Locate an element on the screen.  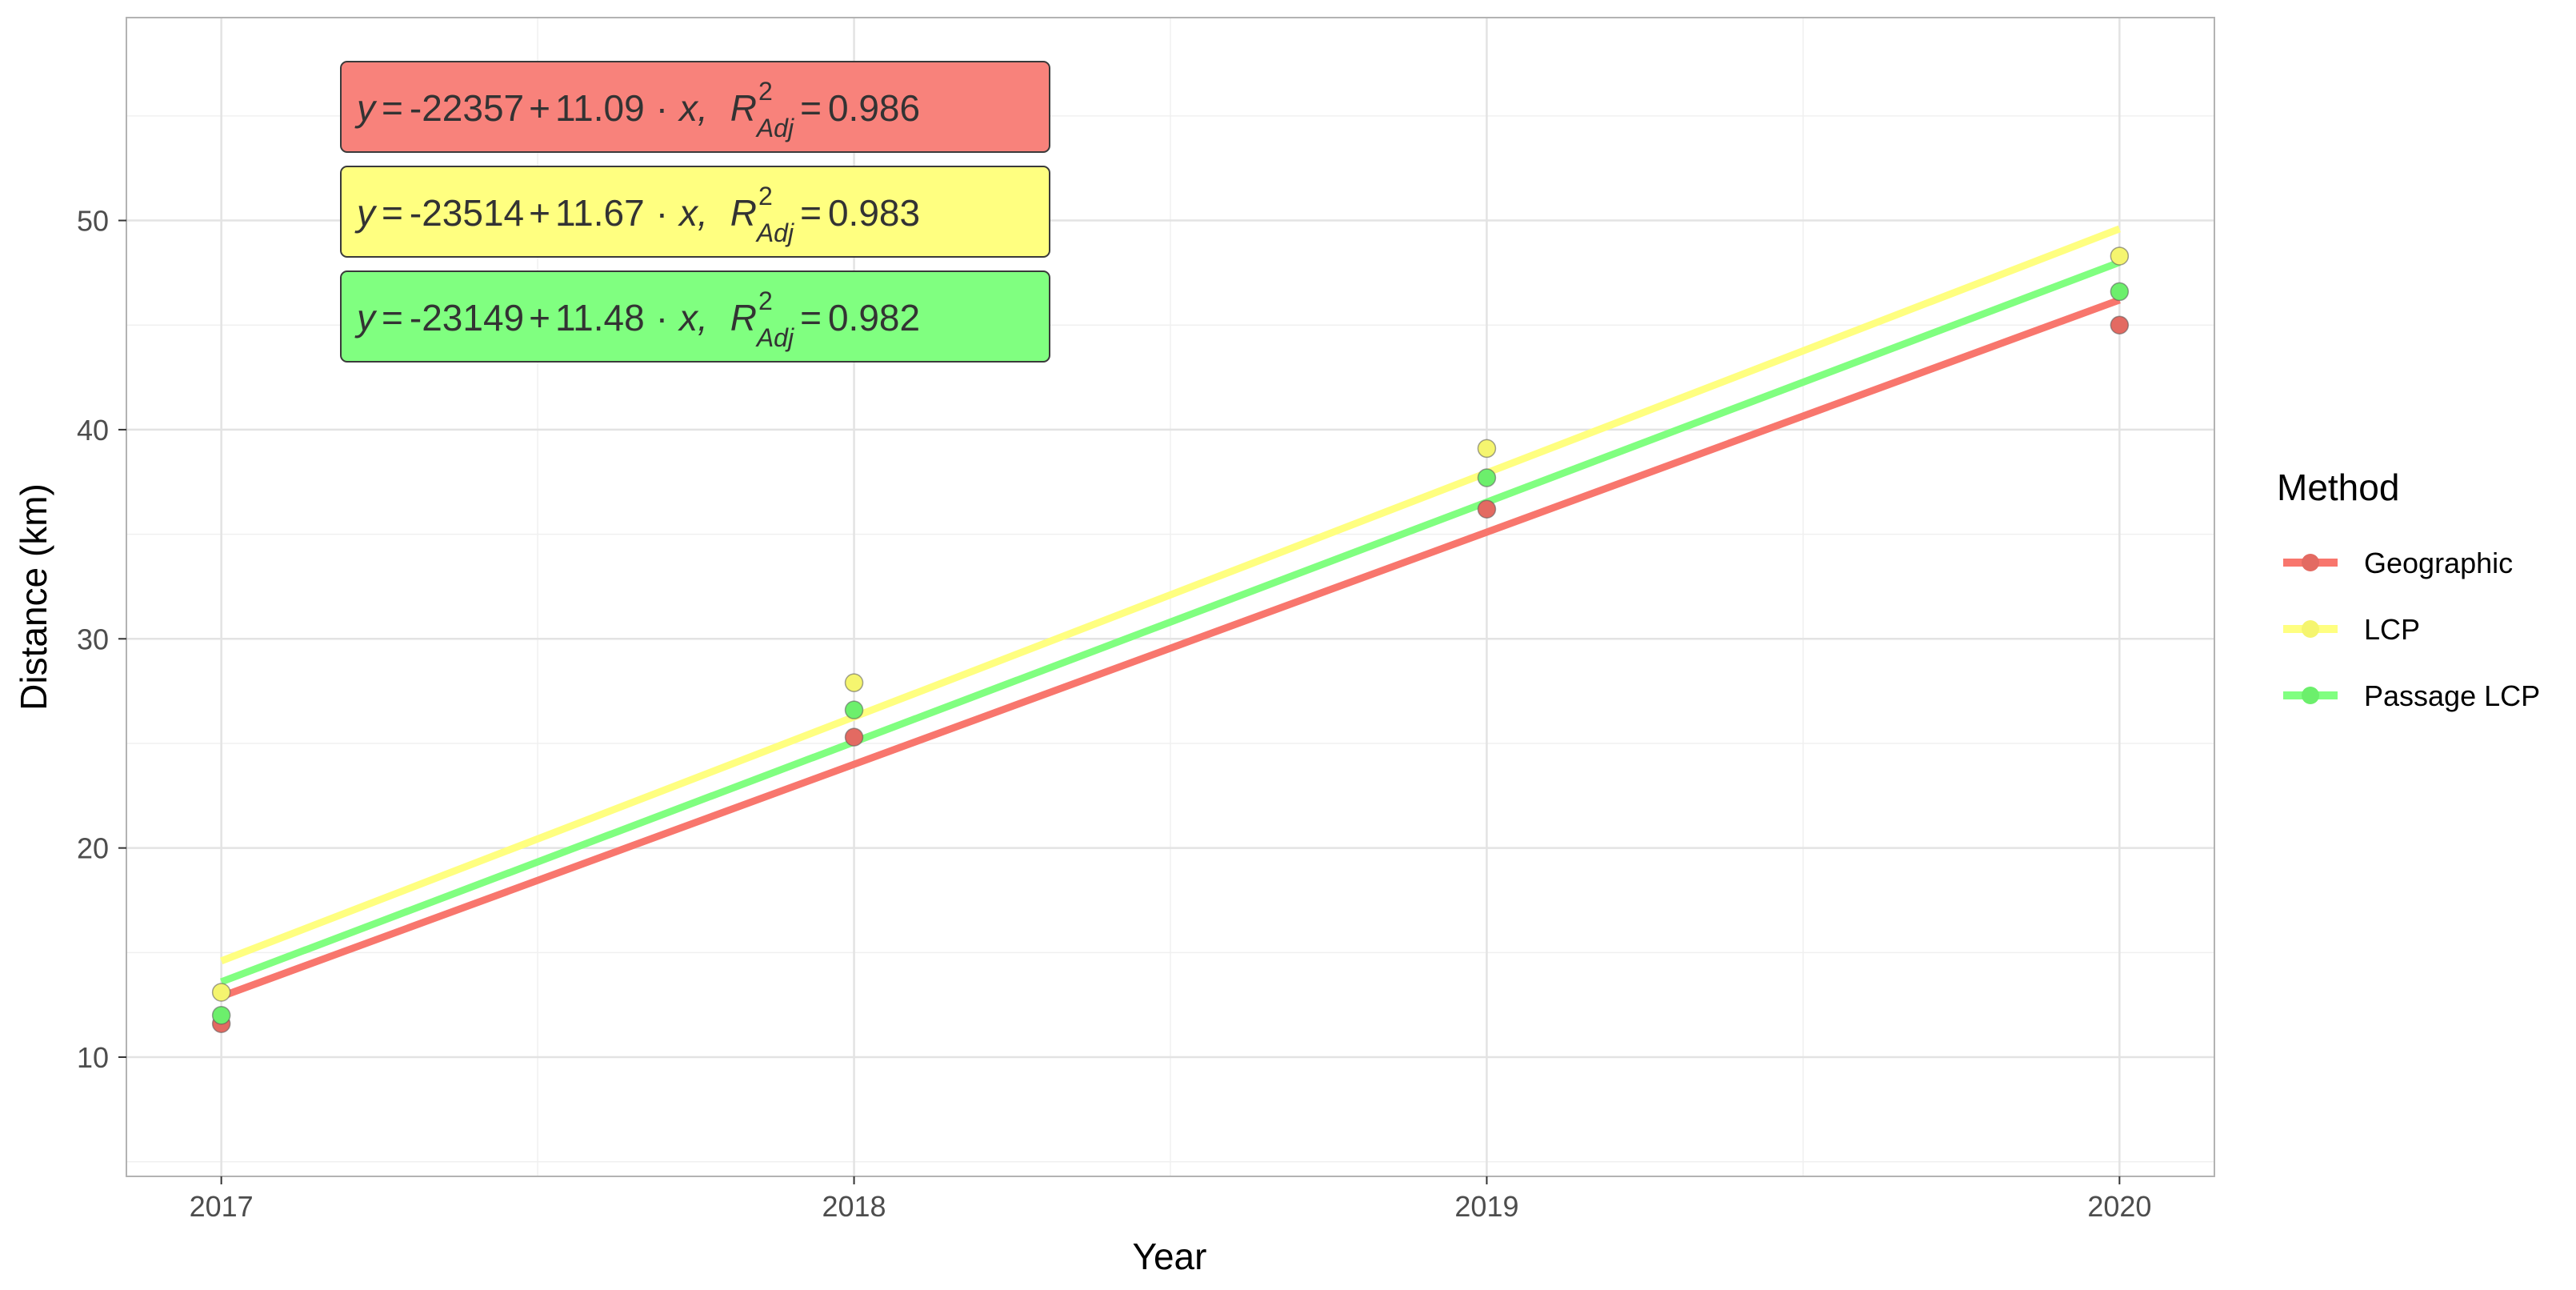
legend-item-geographic: Geographic is located at coordinates (2398, 563).